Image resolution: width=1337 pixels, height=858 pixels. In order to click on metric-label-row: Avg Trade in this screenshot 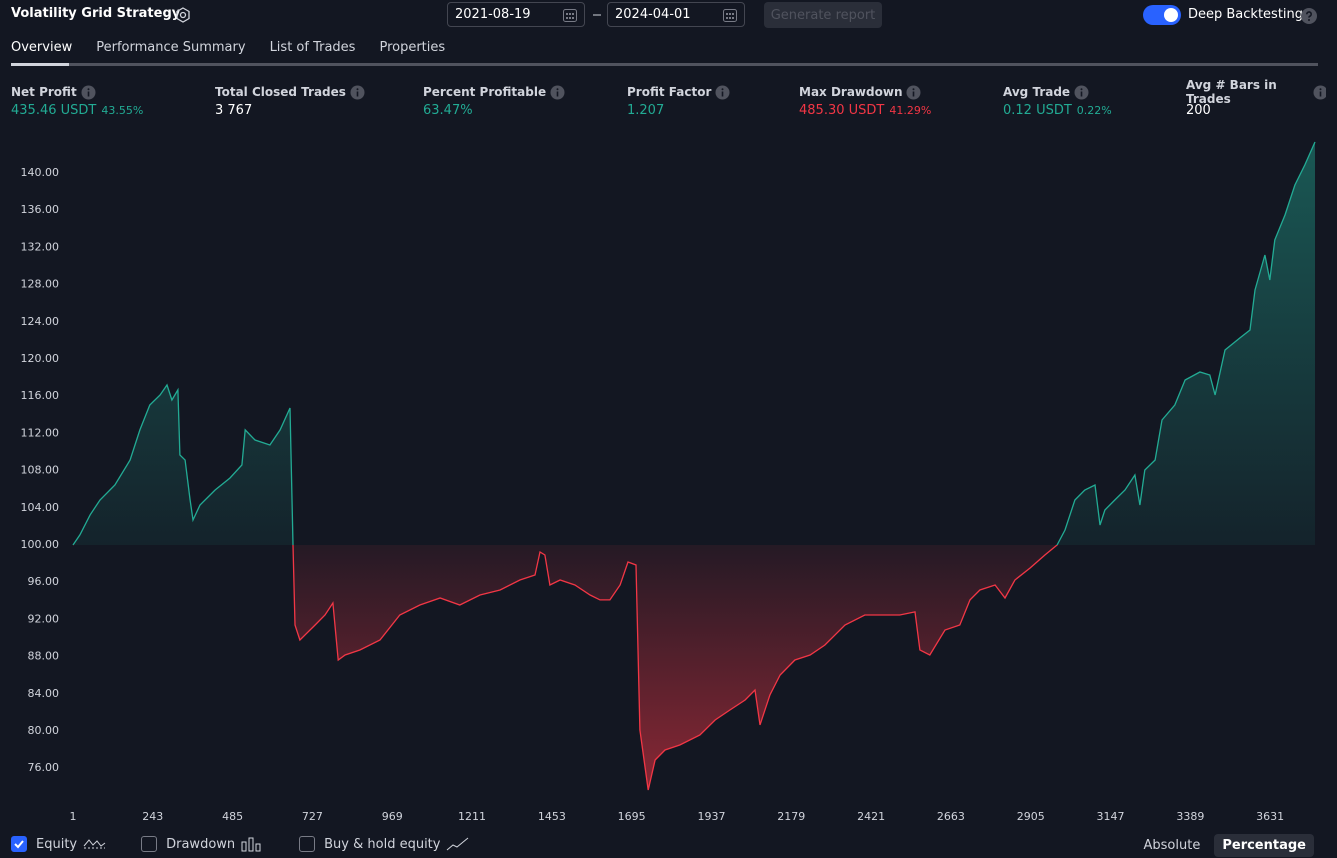, I will do `click(1094, 92)`.